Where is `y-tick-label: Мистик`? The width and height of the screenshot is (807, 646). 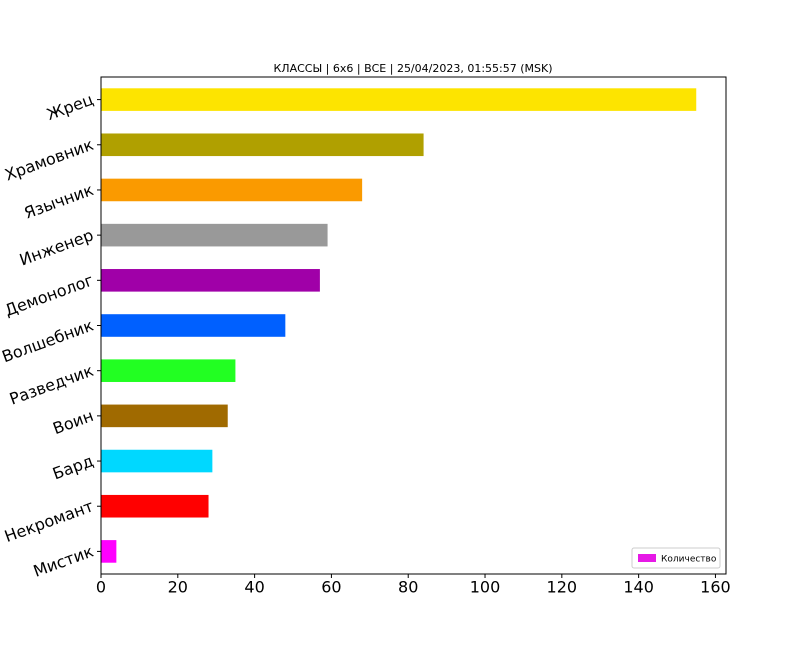
y-tick-label: Мистик is located at coordinates (63, 560).